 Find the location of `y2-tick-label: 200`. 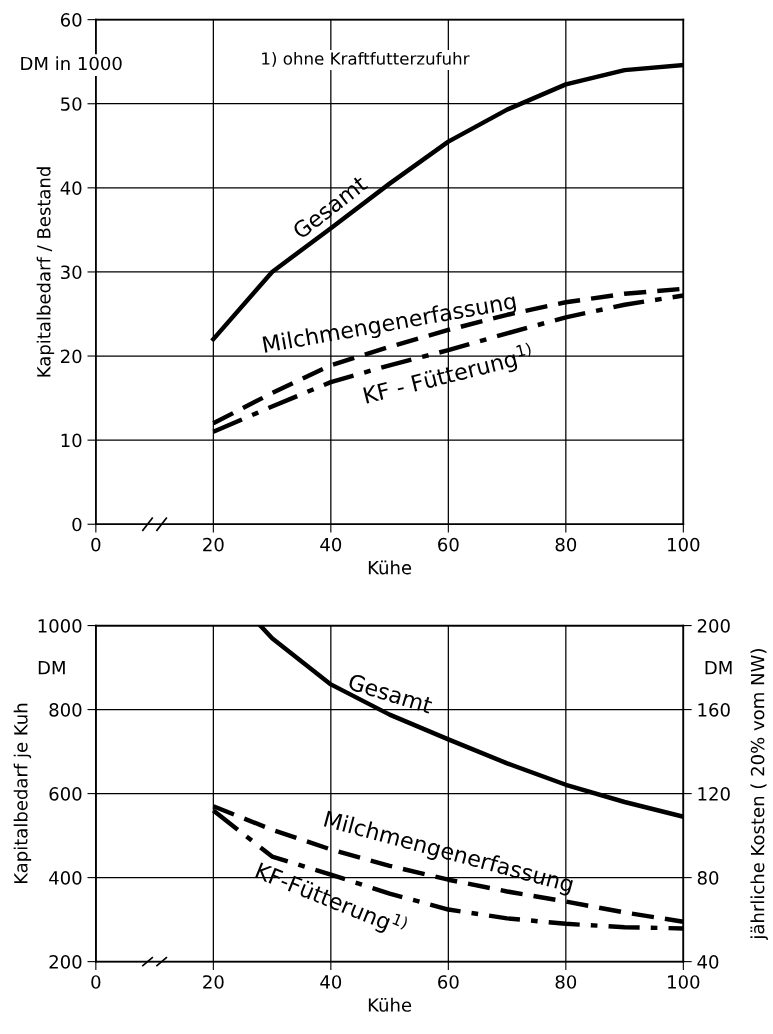

y2-tick-label: 200 is located at coordinates (713, 626).